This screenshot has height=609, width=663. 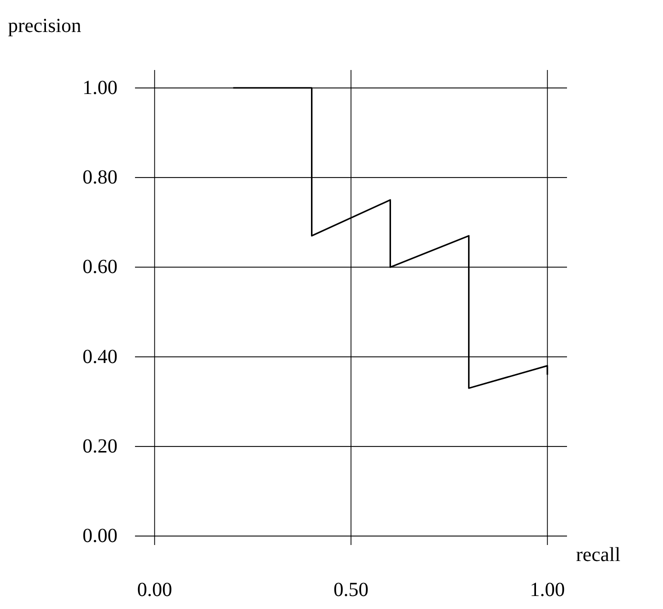 What do you see at coordinates (351, 590) in the screenshot?
I see `x-tick-label: 0.50` at bounding box center [351, 590].